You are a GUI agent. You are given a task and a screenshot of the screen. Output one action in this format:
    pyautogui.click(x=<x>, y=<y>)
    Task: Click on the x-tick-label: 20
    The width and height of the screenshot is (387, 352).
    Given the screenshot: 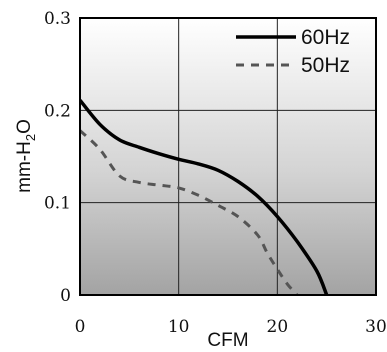 What is the action you would take?
    pyautogui.click(x=278, y=327)
    